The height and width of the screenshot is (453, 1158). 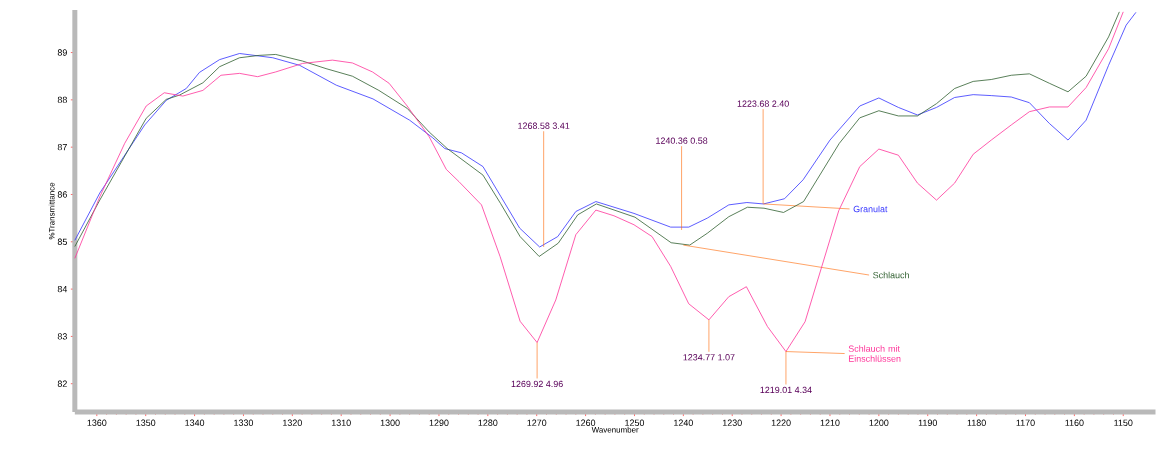 What do you see at coordinates (781, 422) in the screenshot?
I see `x-tick-label: 1220` at bounding box center [781, 422].